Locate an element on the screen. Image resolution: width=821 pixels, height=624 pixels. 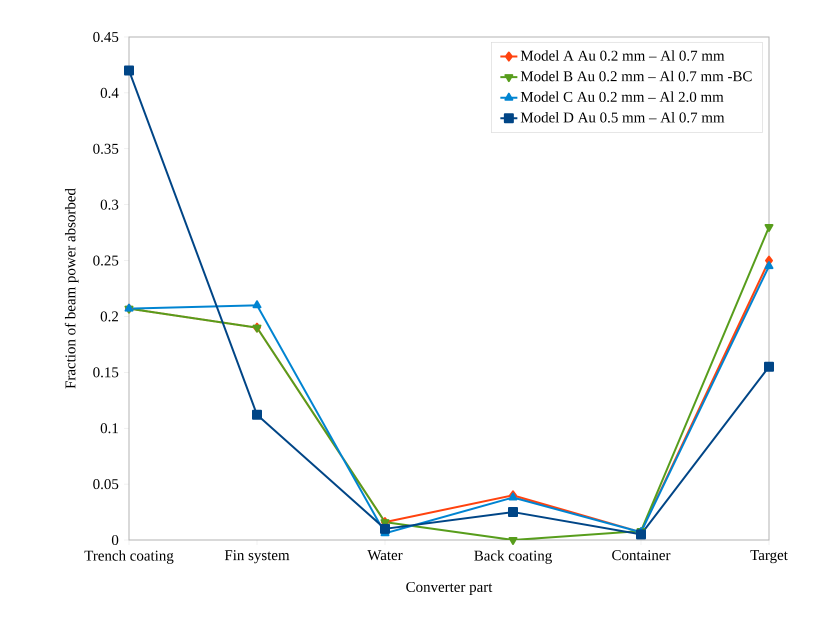
x-tick-label: Target is located at coordinates (769, 557).